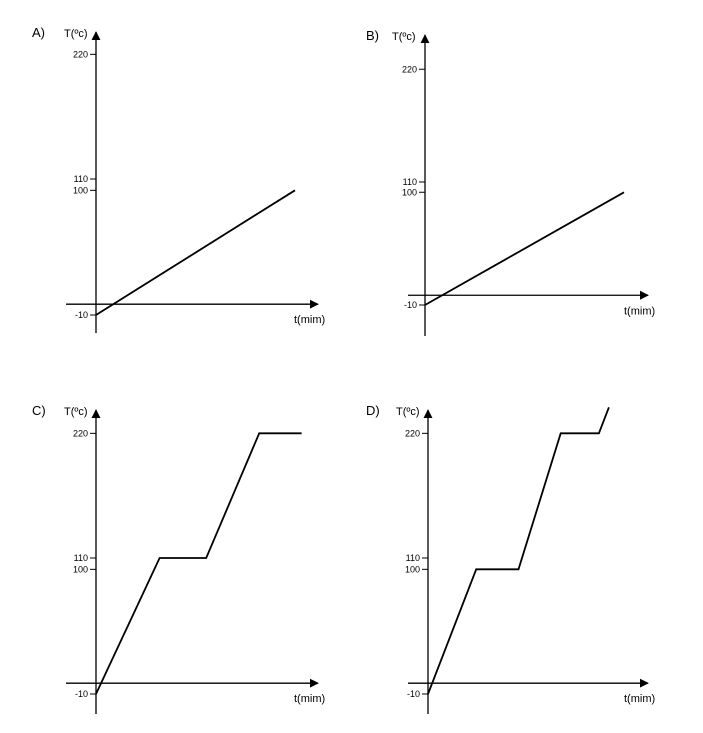  Describe the element at coordinates (373, 410) in the screenshot. I see `panel-label: D)` at that location.